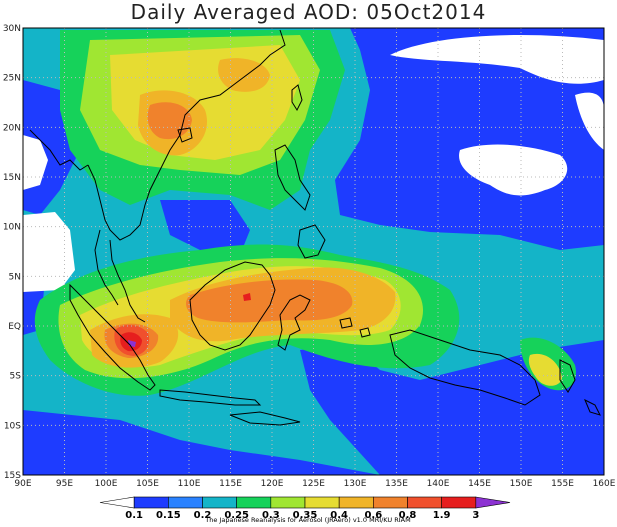 The height and width of the screenshot is (527, 617). Describe the element at coordinates (308, 12) in the screenshot. I see `map-title: Daily Averaged AOD: 05Oct2014` at that location.